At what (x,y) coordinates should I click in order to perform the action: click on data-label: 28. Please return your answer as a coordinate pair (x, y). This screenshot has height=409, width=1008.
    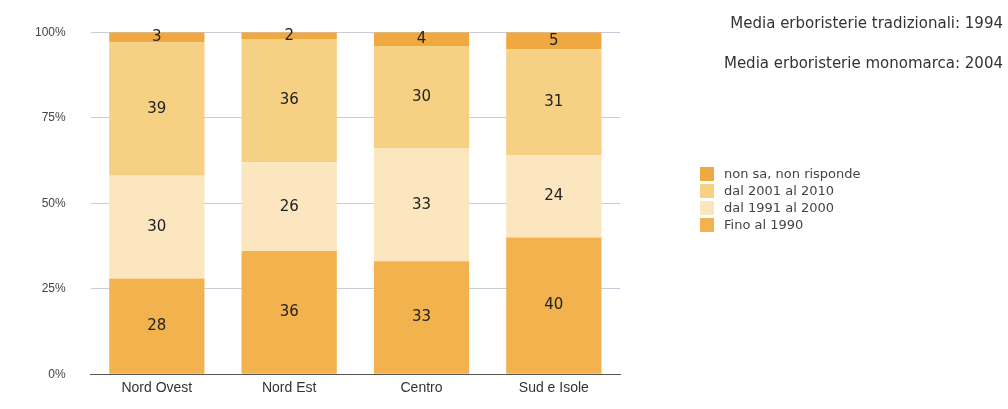
    Looking at the image, I should click on (157, 324).